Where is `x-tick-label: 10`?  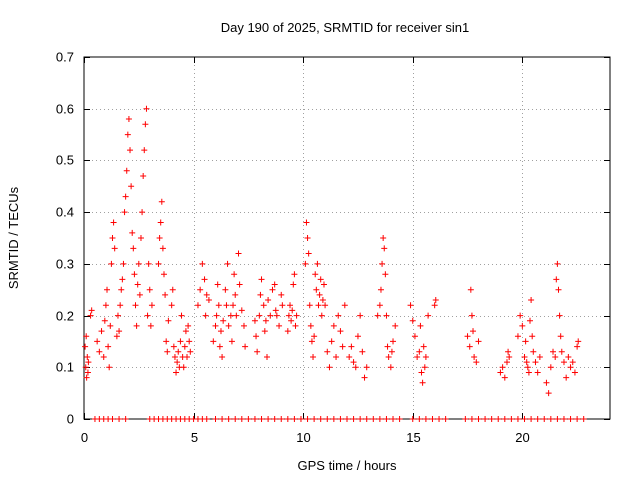 x-tick-label: 10 is located at coordinates (303, 437).